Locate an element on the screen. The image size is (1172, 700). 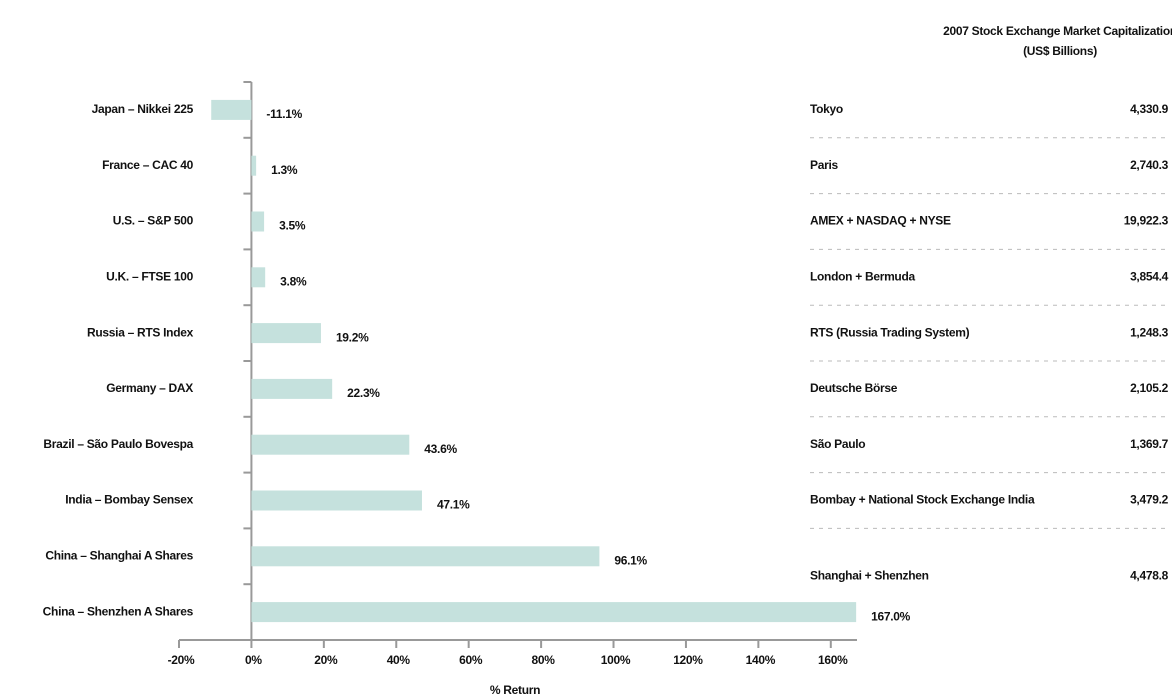
table-exchange: Bombay + National Stock Exchange India is located at coordinates (922, 500).